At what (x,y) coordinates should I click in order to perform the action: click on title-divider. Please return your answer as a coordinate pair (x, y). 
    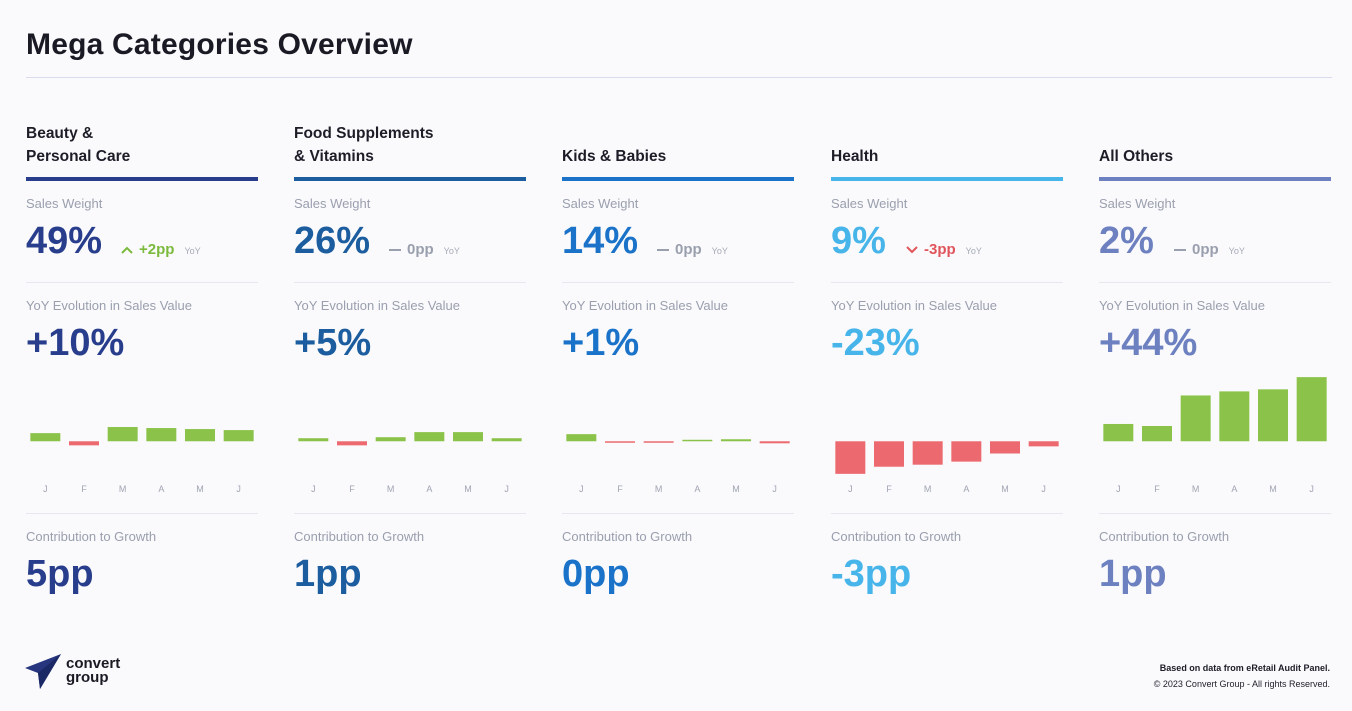
    Looking at the image, I should click on (679, 77).